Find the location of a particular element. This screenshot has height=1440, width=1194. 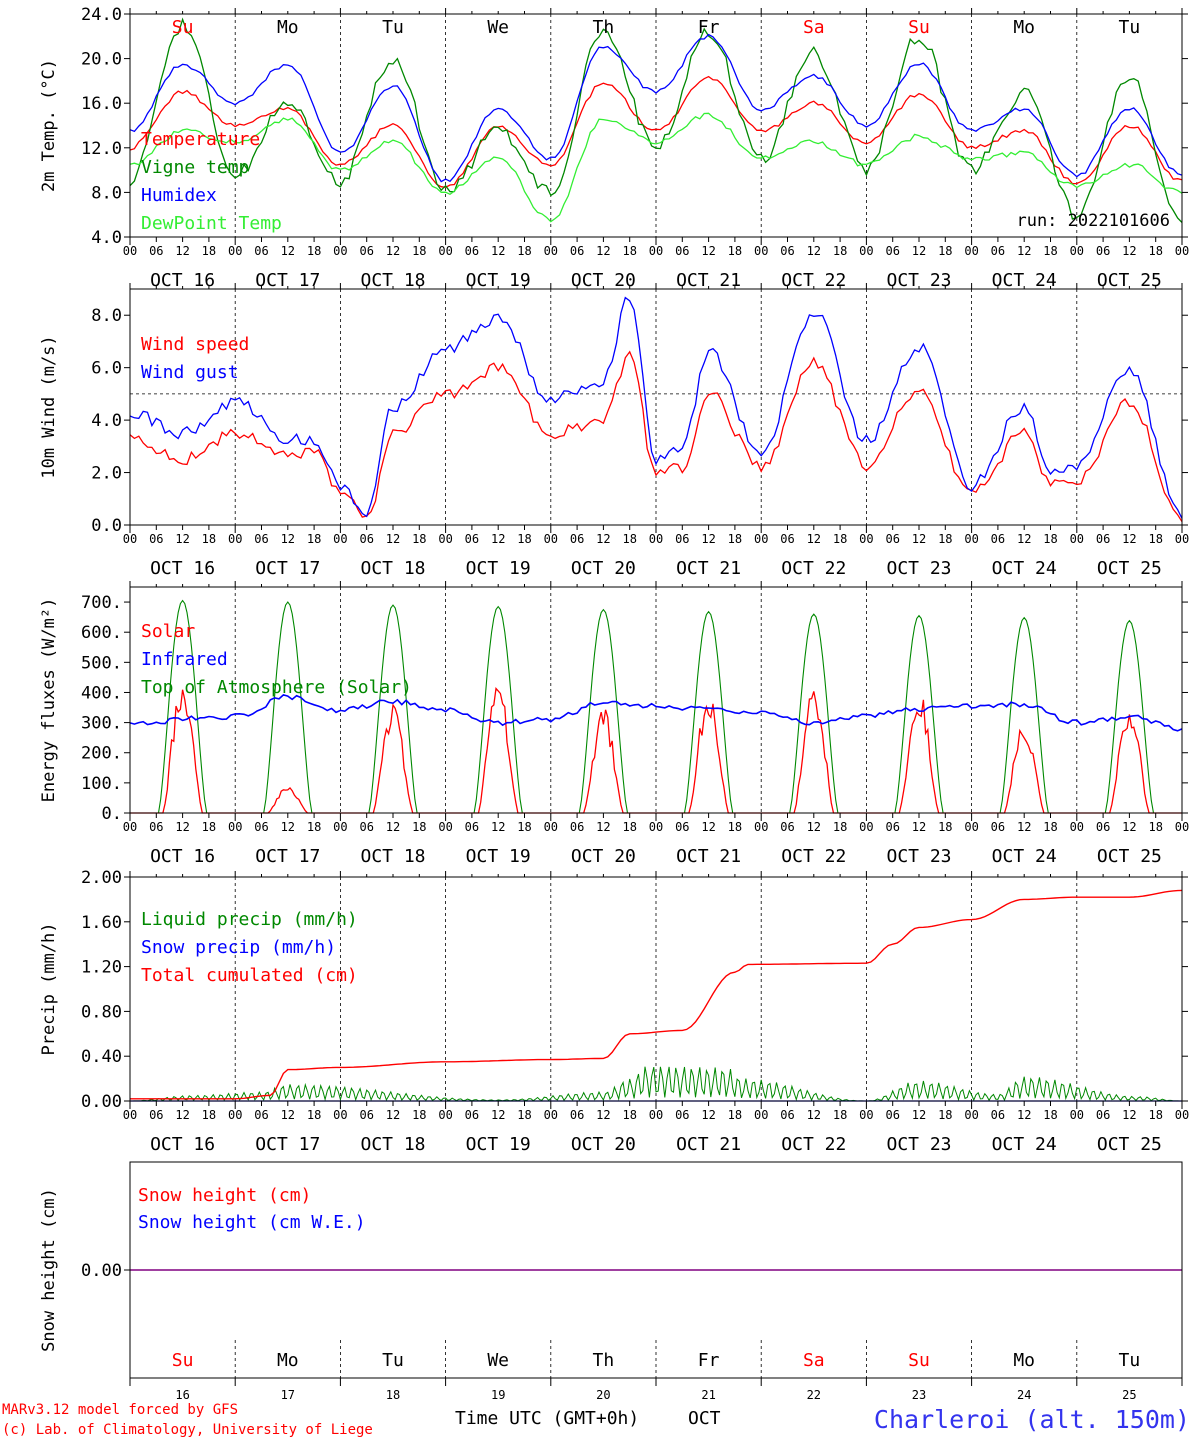

wind-ytick-label: 4.0 is located at coordinates (106, 421).